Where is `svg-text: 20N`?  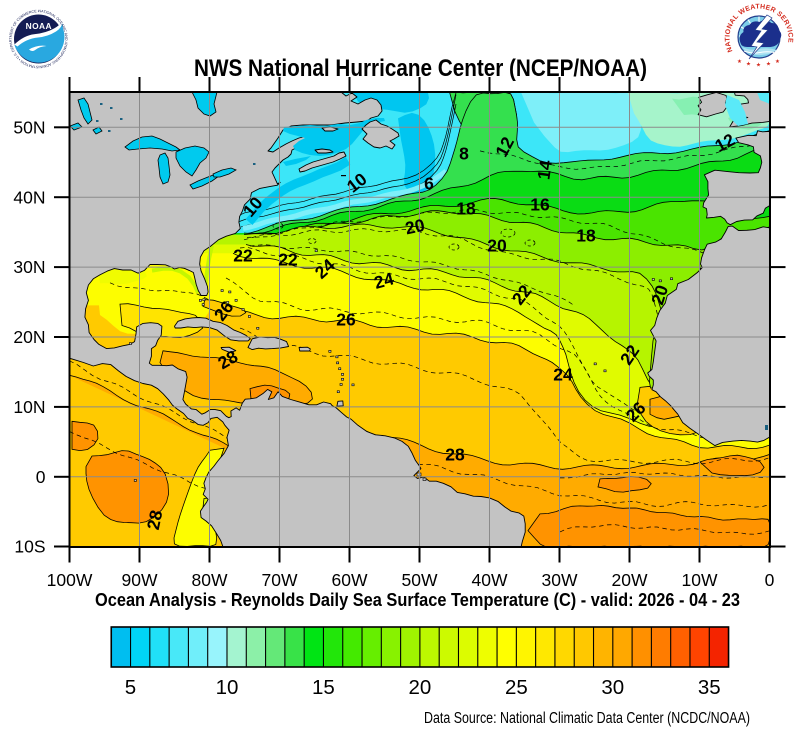
svg-text: 20N is located at coordinates (29, 337).